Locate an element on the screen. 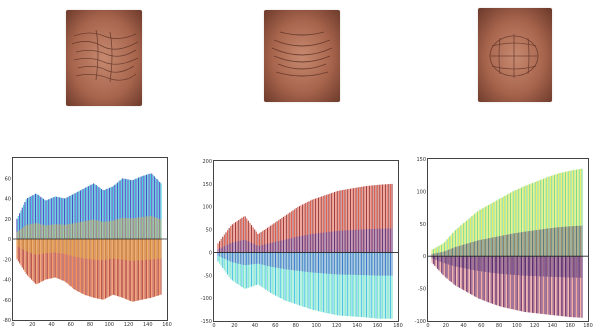 This screenshot has width=602, height=331. y-tick-label: -60 is located at coordinates (7, 301).